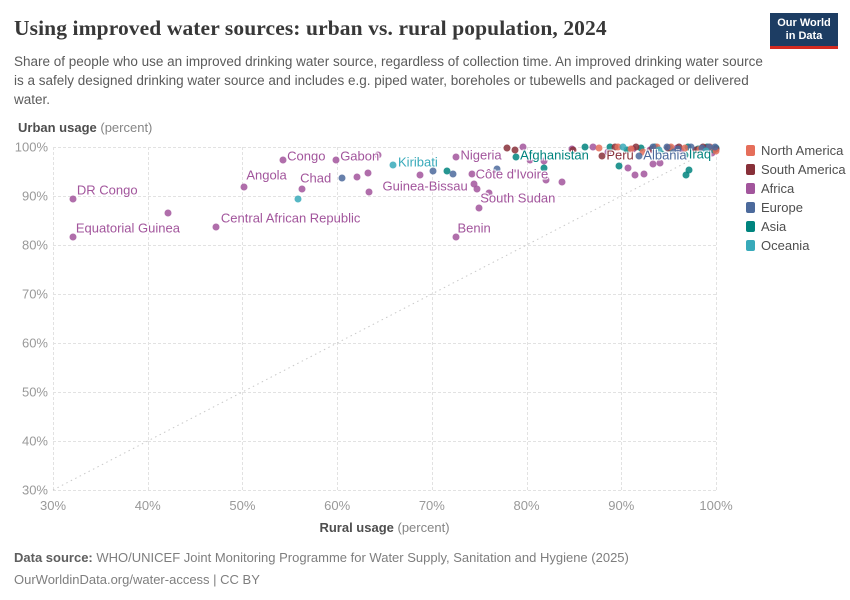 Image resolution: width=850 pixels, height=600 pixels. What do you see at coordinates (107, 190) in the screenshot?
I see `country-label: DR Congo` at bounding box center [107, 190].